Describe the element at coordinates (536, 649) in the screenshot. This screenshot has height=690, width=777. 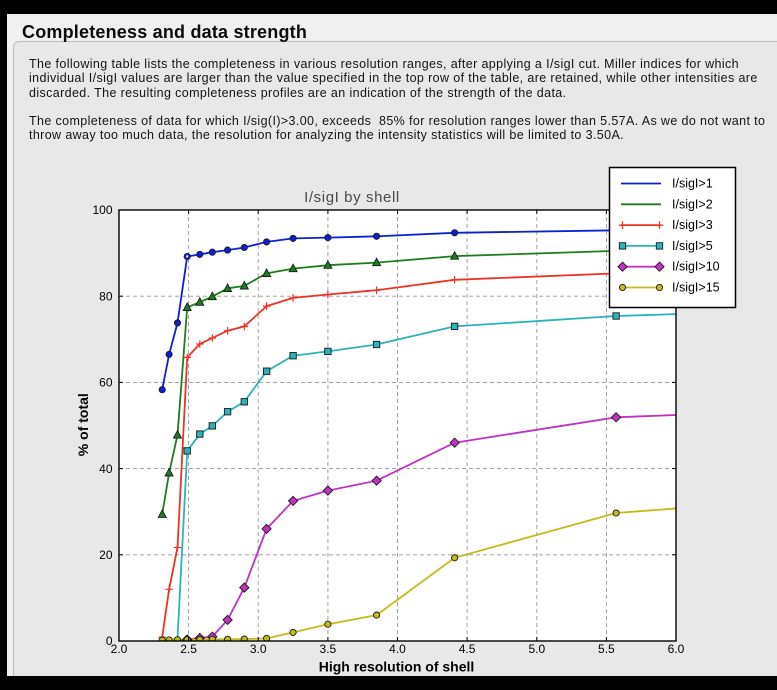
I see `svg-text: 5.0` at that location.